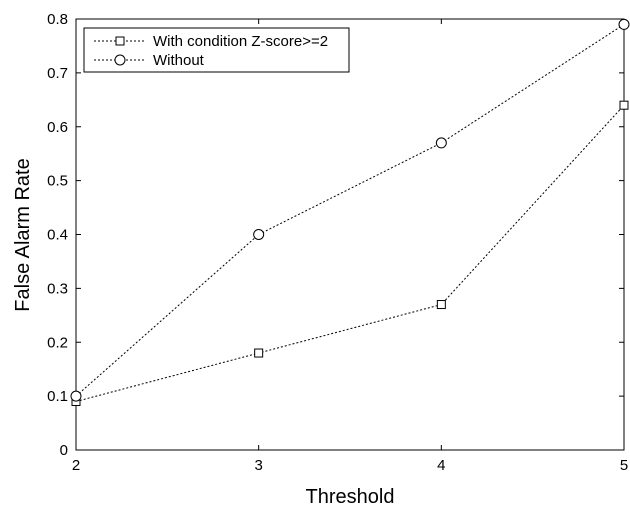  I want to click on legend-without-label: Without, so click(179, 60).